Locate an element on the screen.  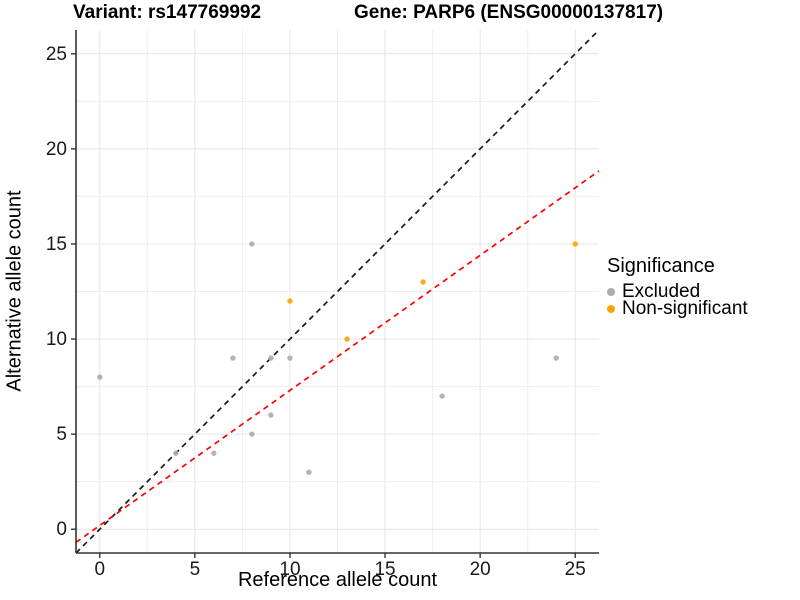
legend-title: Significance is located at coordinates (661, 266).